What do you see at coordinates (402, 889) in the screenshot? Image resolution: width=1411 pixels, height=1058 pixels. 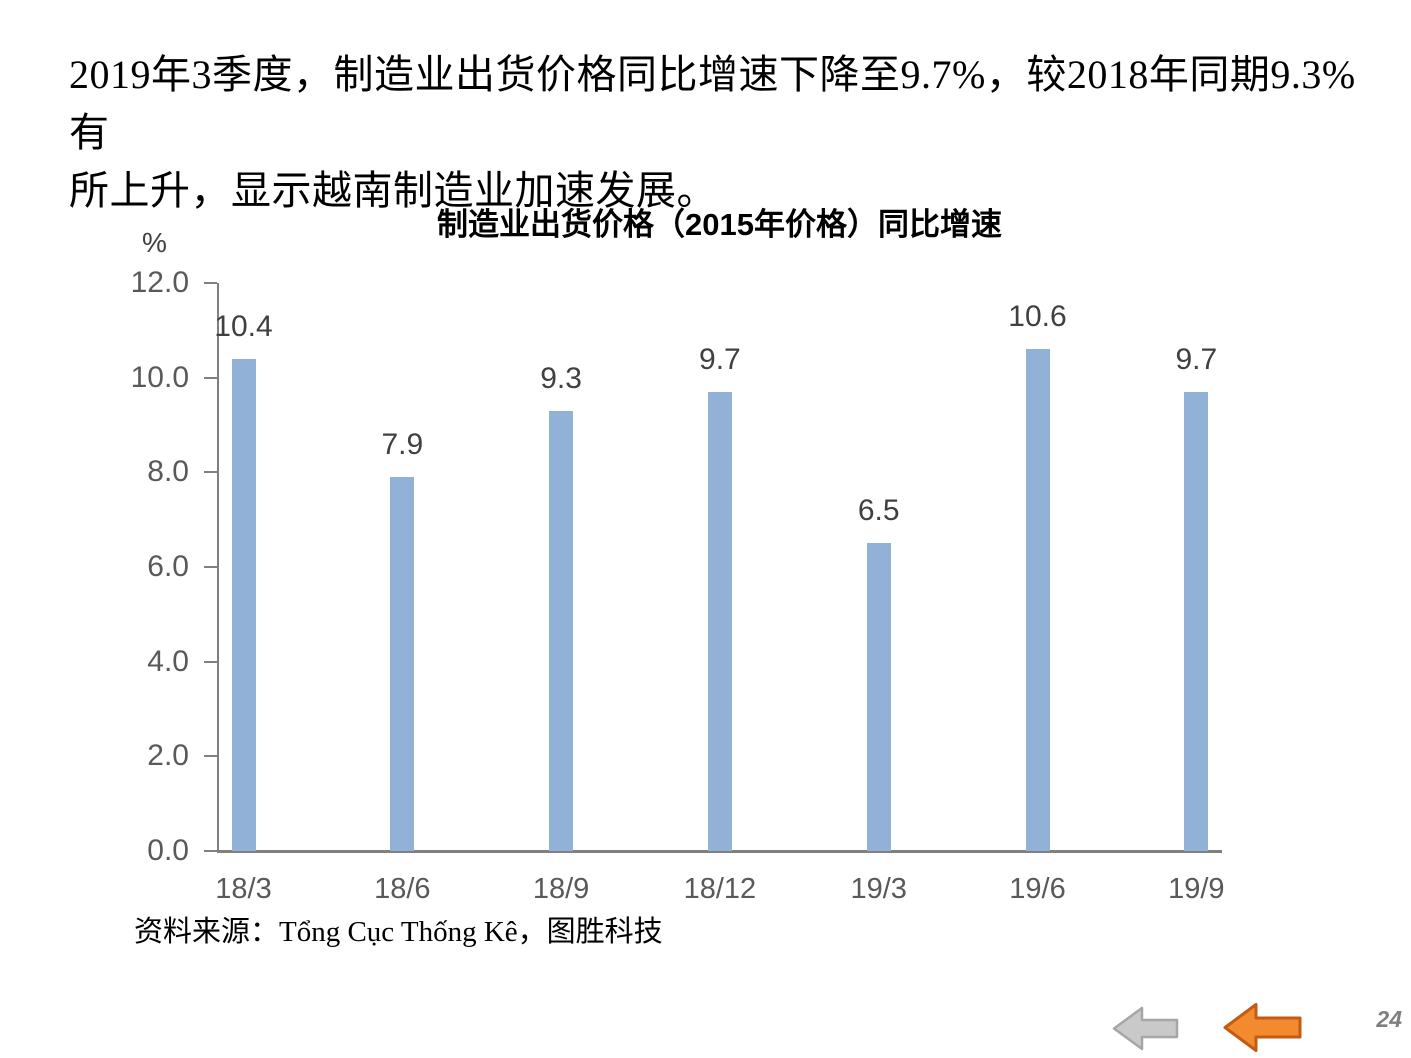 I see `x-axis-tick-label: 18/6` at bounding box center [402, 889].